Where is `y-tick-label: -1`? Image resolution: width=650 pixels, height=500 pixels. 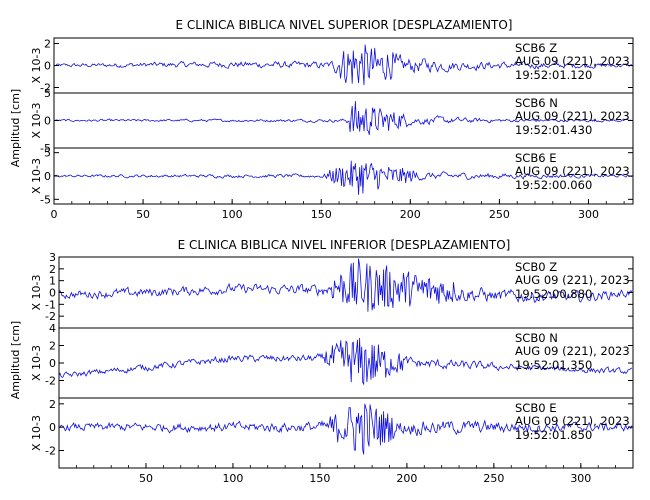
y-tick-label: -1 is located at coordinates (50, 304).